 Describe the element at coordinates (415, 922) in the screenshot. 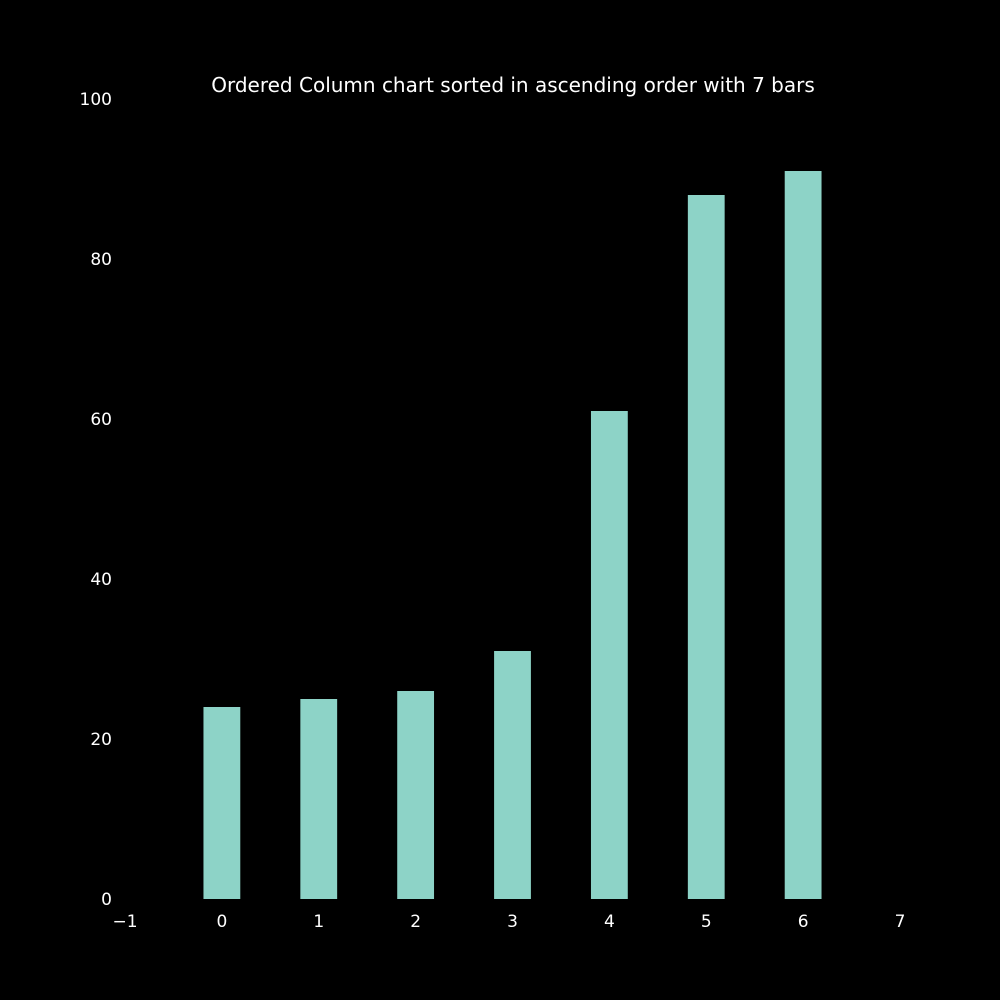

I see `x-tick-label: 2` at that location.